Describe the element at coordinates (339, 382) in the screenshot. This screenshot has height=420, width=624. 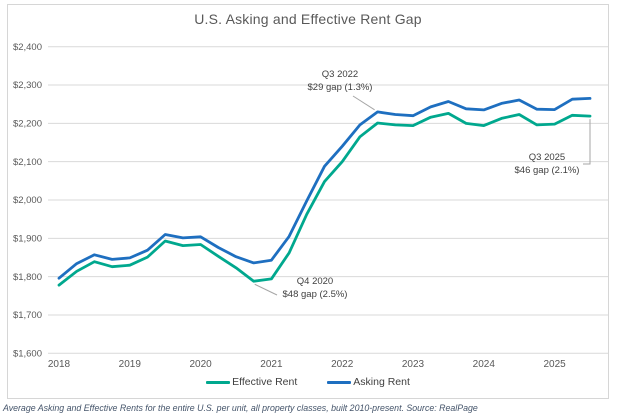
I see `asking-rent-line-swatch` at that location.